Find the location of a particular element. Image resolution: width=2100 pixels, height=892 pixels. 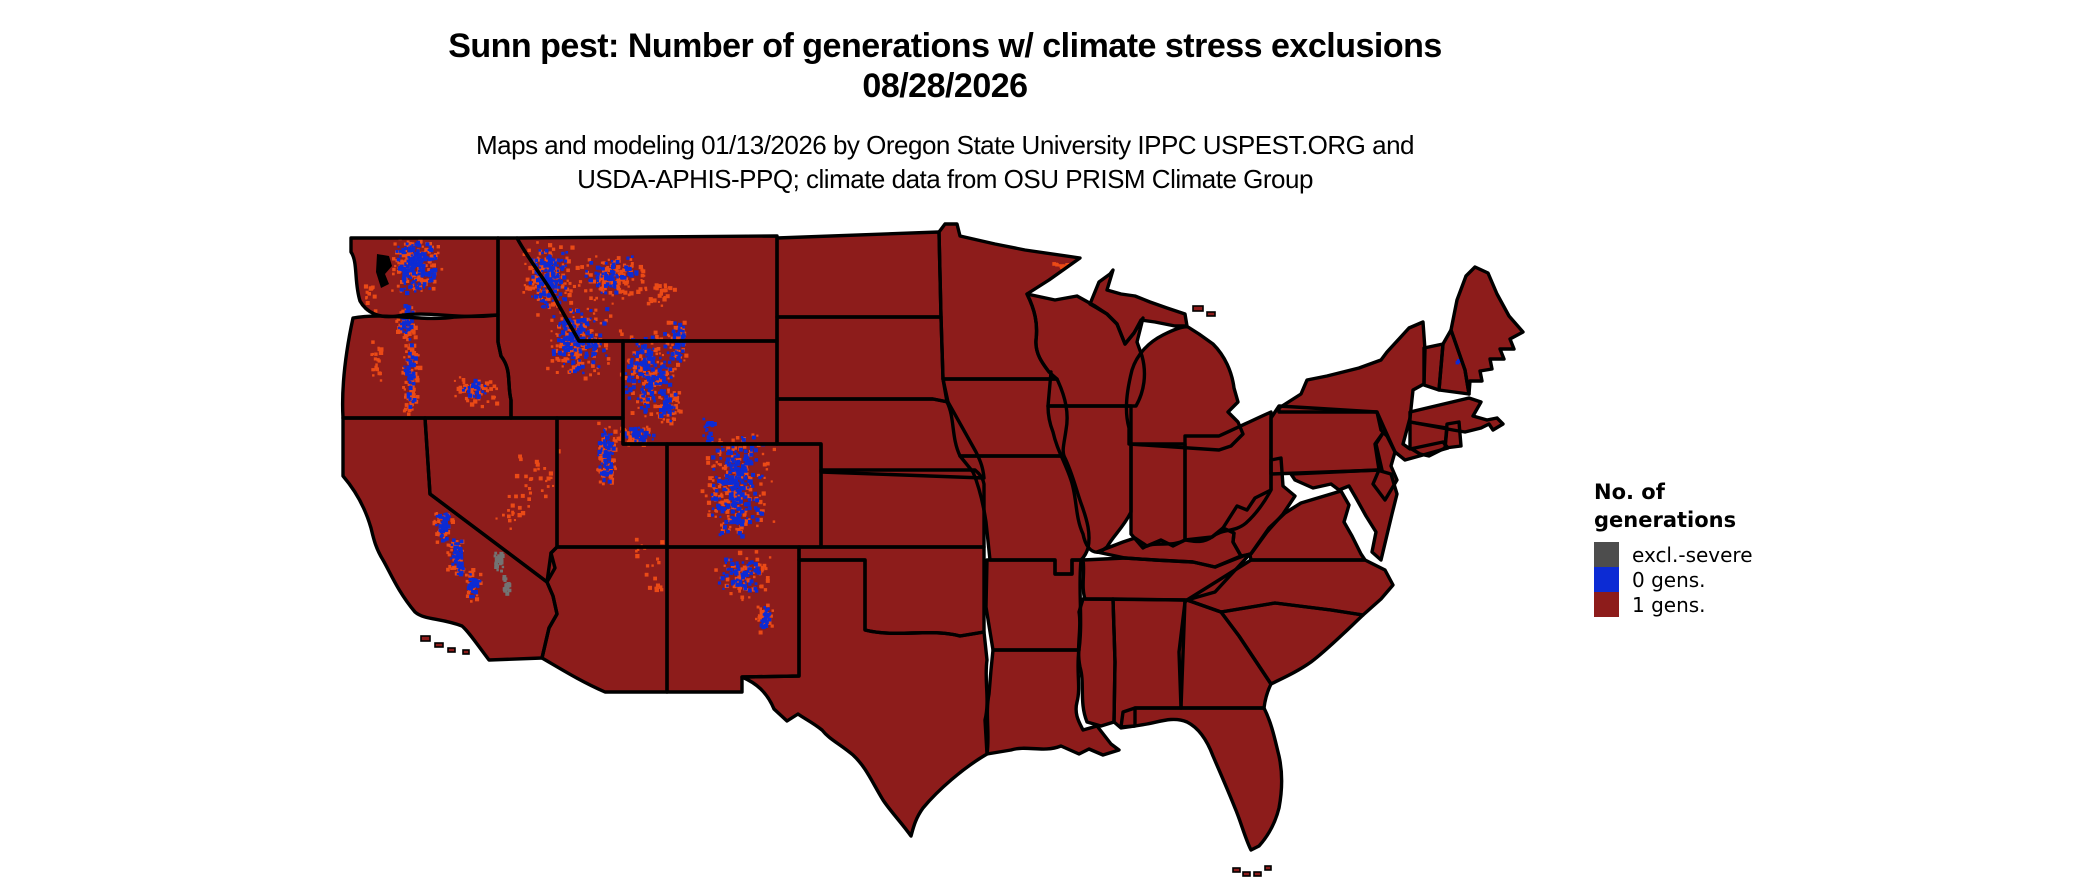

legend-title-line1: No. of is located at coordinates (1629, 492).